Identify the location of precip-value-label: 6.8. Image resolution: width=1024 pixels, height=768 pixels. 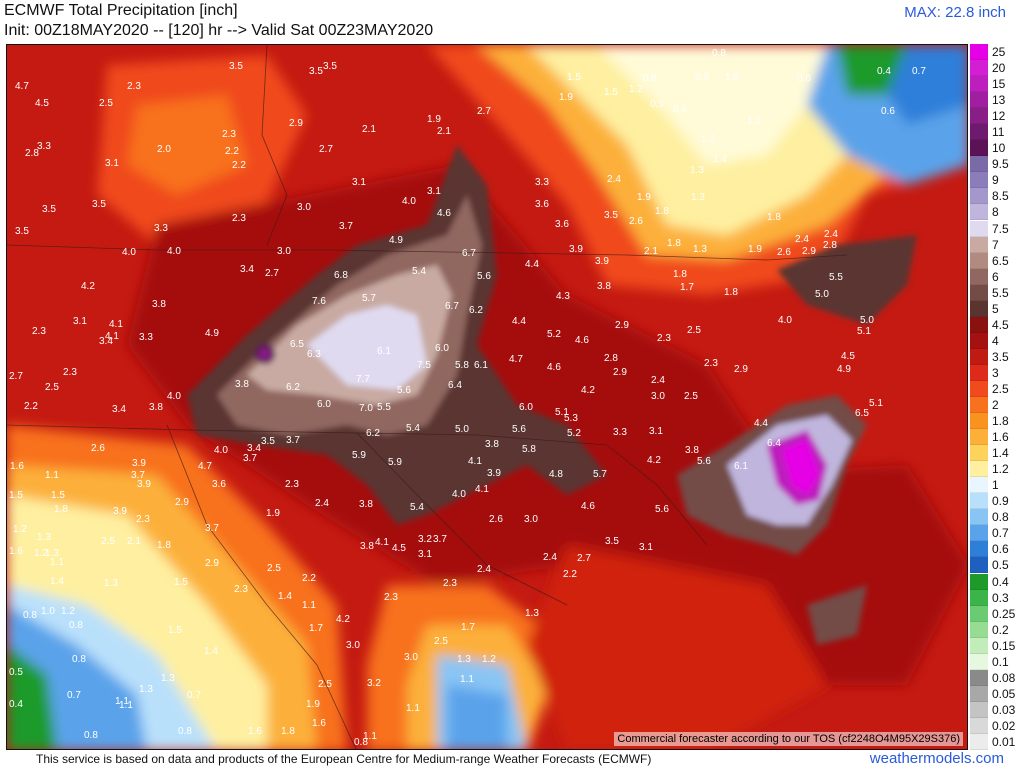
(341, 275).